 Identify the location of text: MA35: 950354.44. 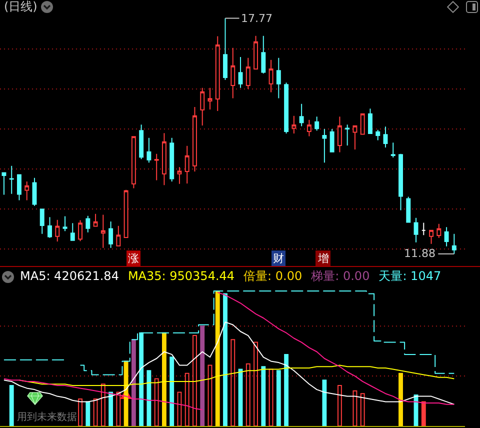
(181, 276).